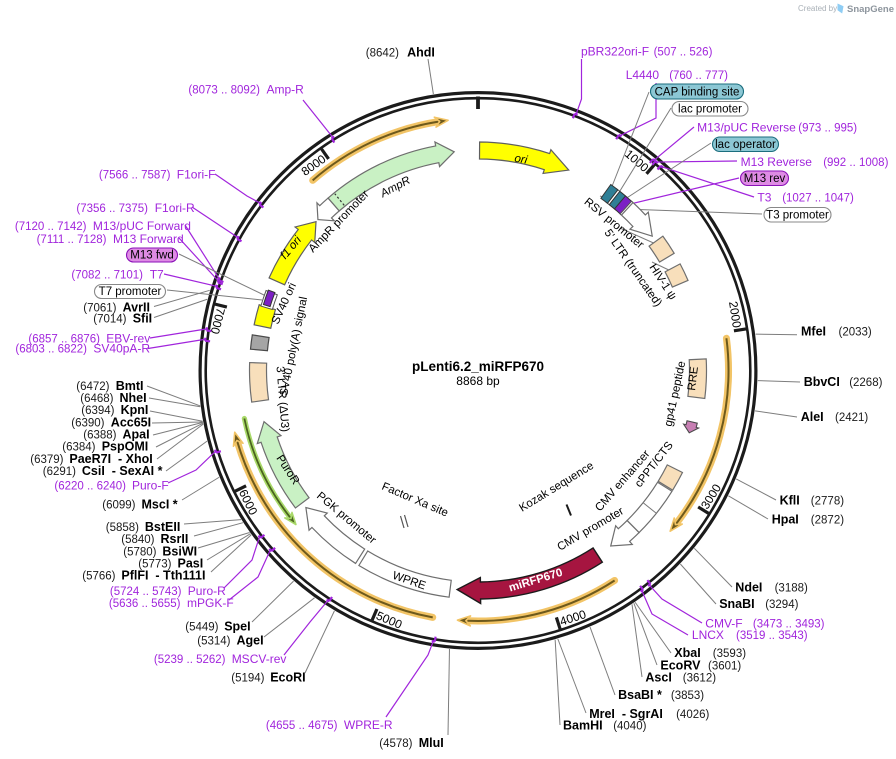 This screenshot has width=896, height=759. What do you see at coordinates (90, 486) in the screenshot?
I see `svg-text: (6220 .. 6240)` at bounding box center [90, 486].